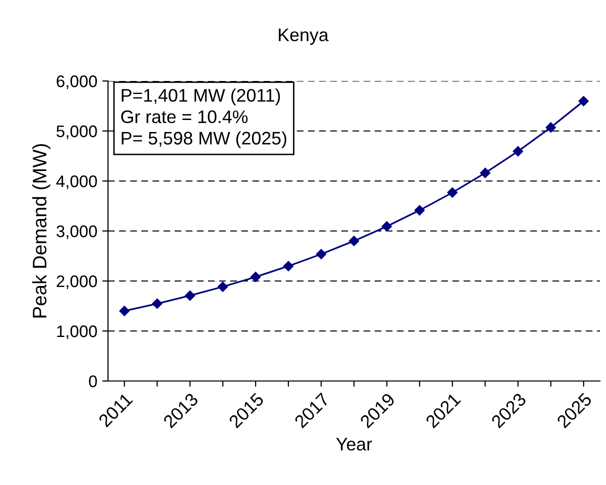 This screenshot has height=485, width=606. I want to click on y-tick-label: 5,000, so click(76, 132).